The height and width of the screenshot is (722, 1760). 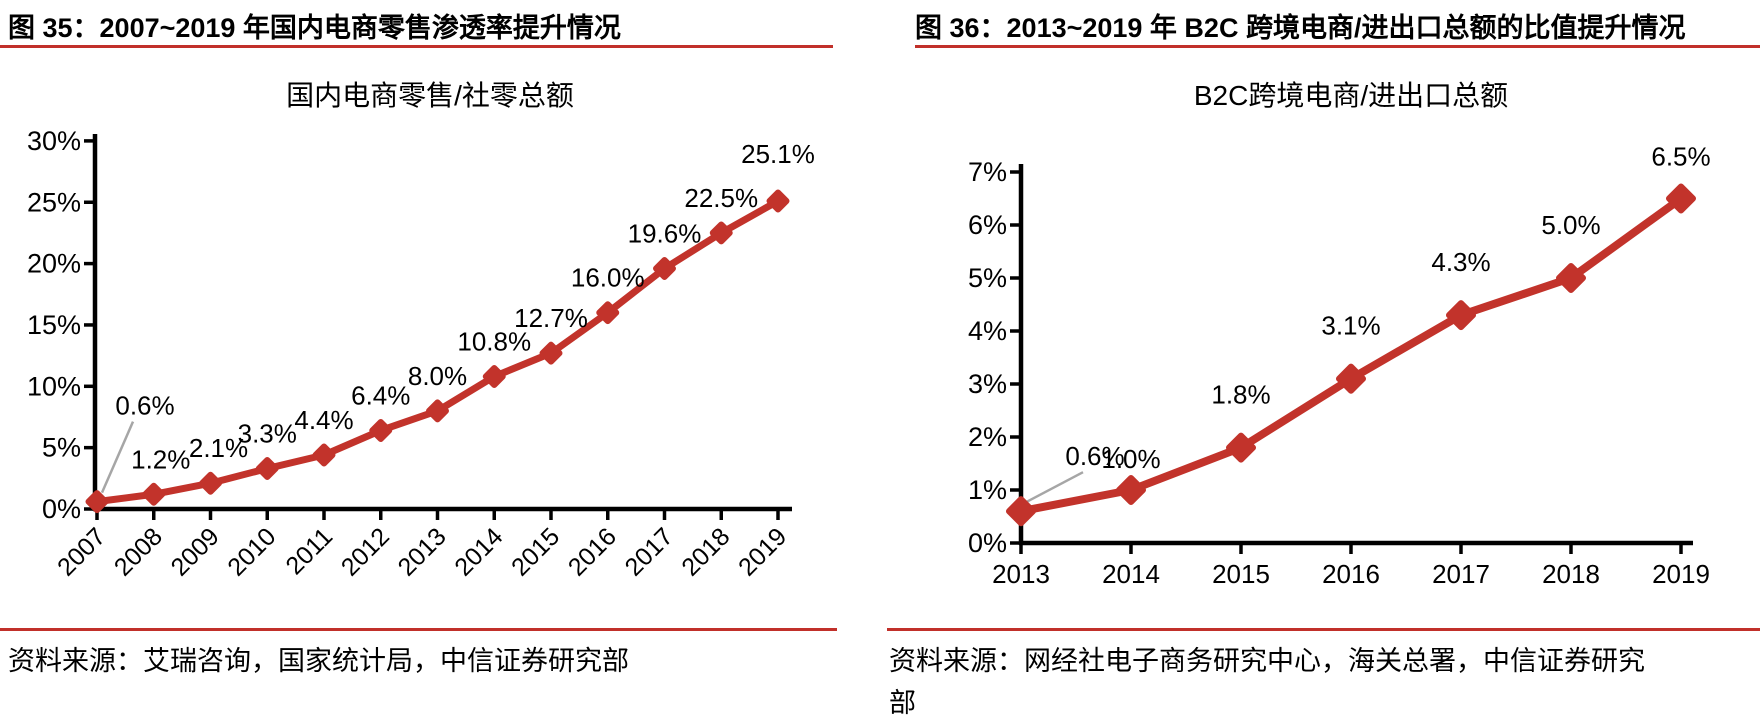 I want to click on x-tick-label: 2008, so click(x=138, y=551).